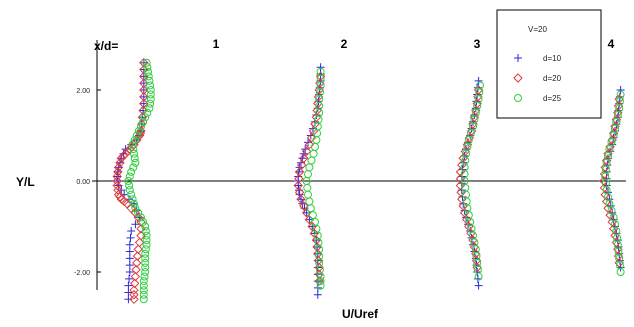 Image resolution: width=634 pixels, height=327 pixels. Describe the element at coordinates (552, 78) in the screenshot. I see `legend-entry-label: d=20` at that location.